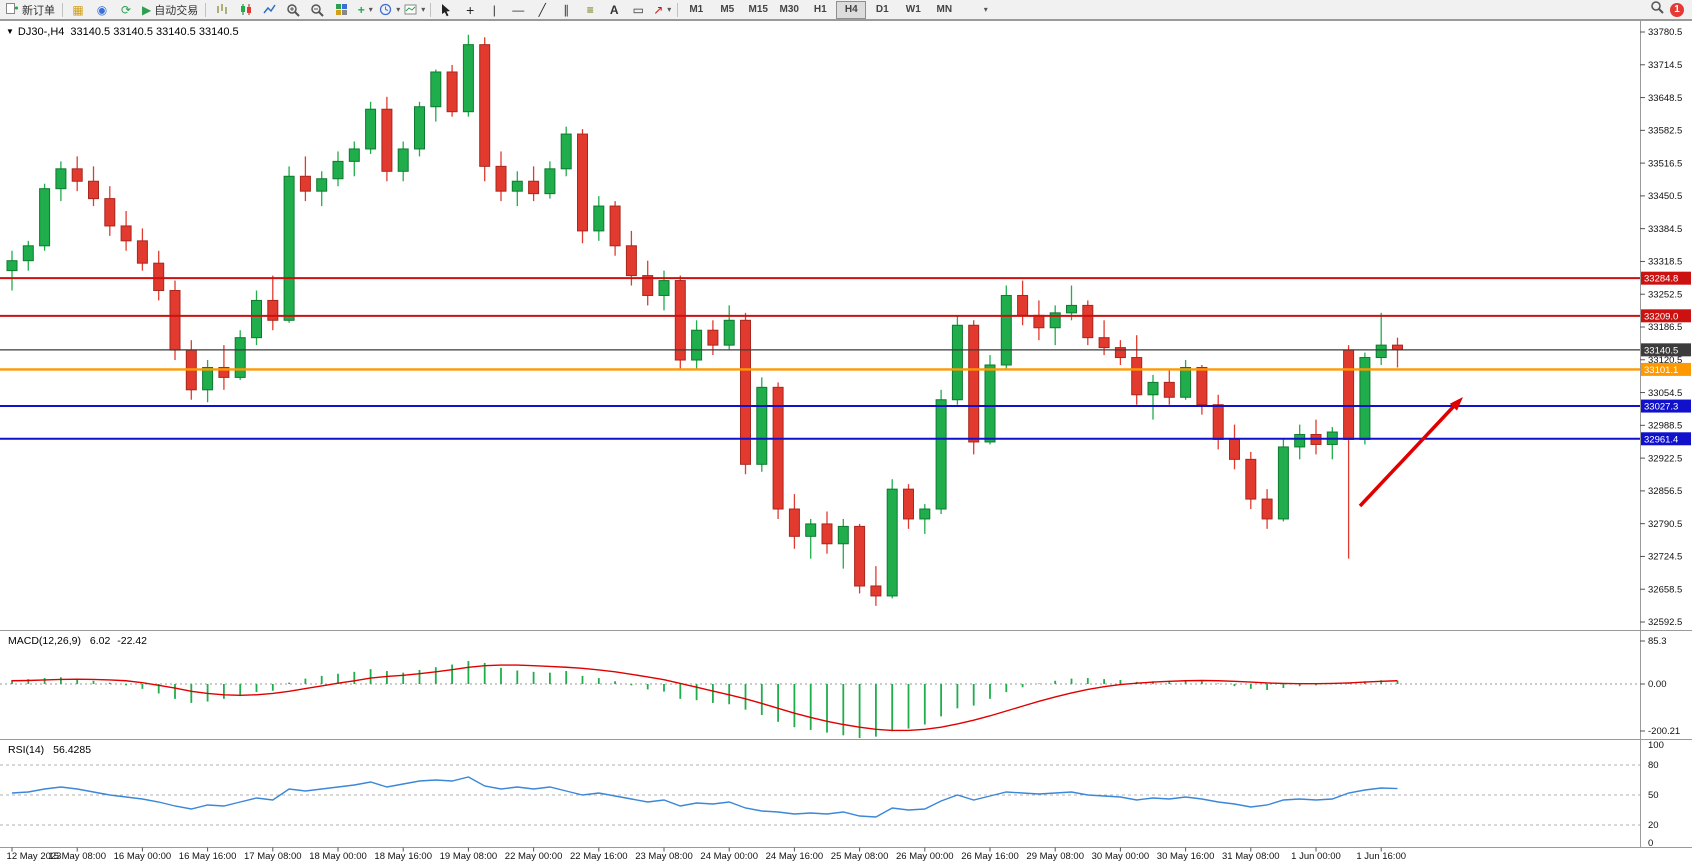 This screenshot has width=1692, height=862. I want to click on fibonacci-icon: ≡, so click(590, 9).